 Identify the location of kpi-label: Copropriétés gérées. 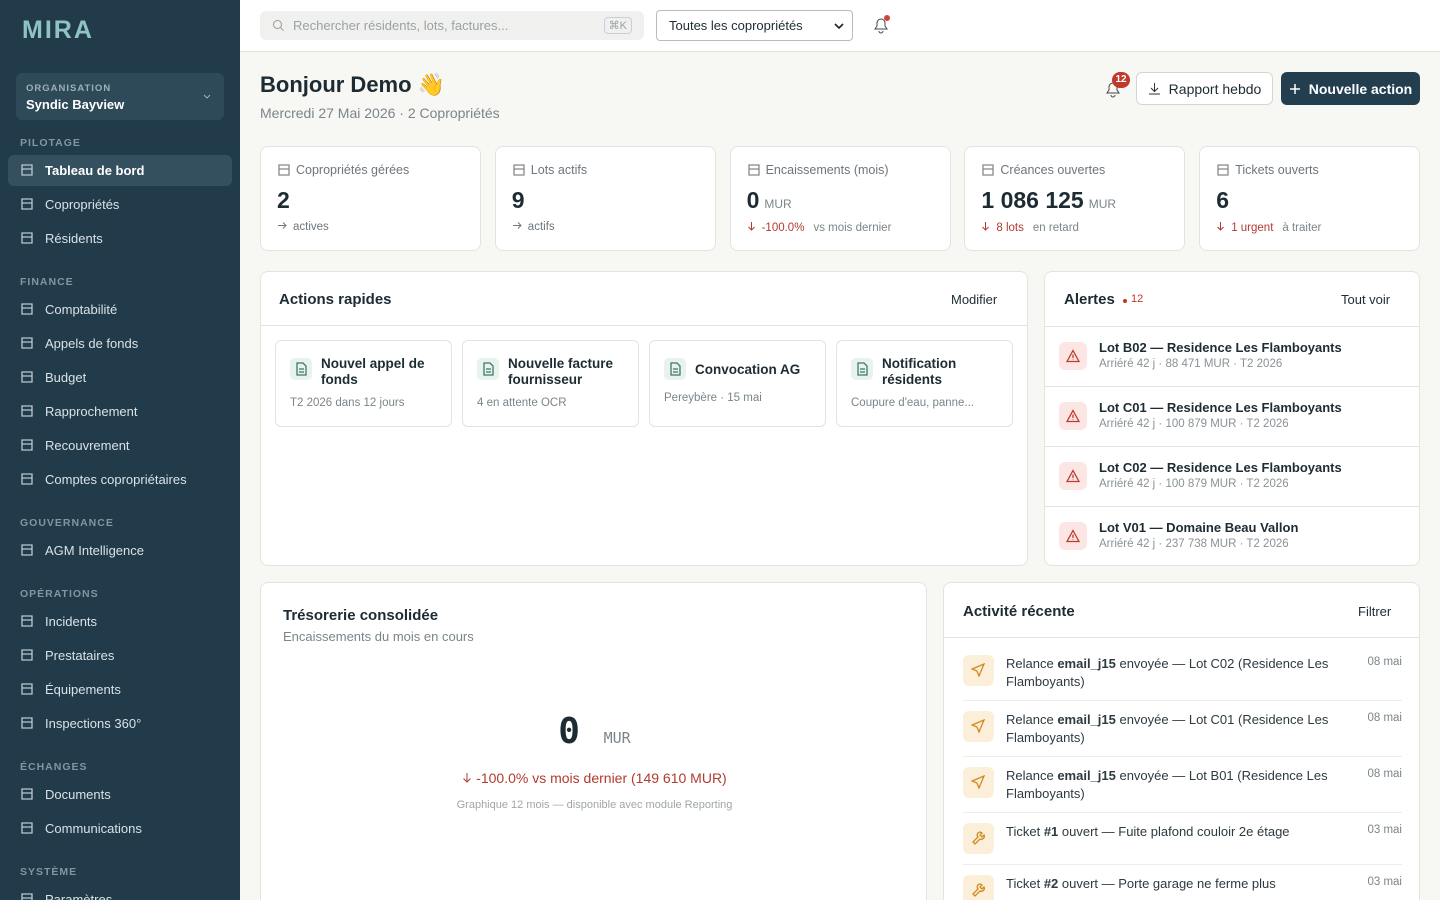
(353, 170).